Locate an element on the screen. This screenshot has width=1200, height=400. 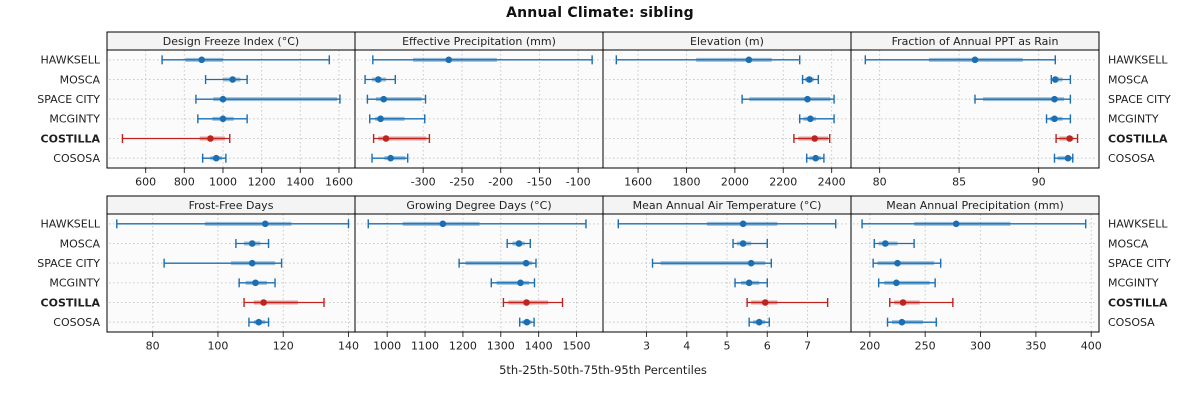
site-label-left: MOSCA is located at coordinates (80, 243).